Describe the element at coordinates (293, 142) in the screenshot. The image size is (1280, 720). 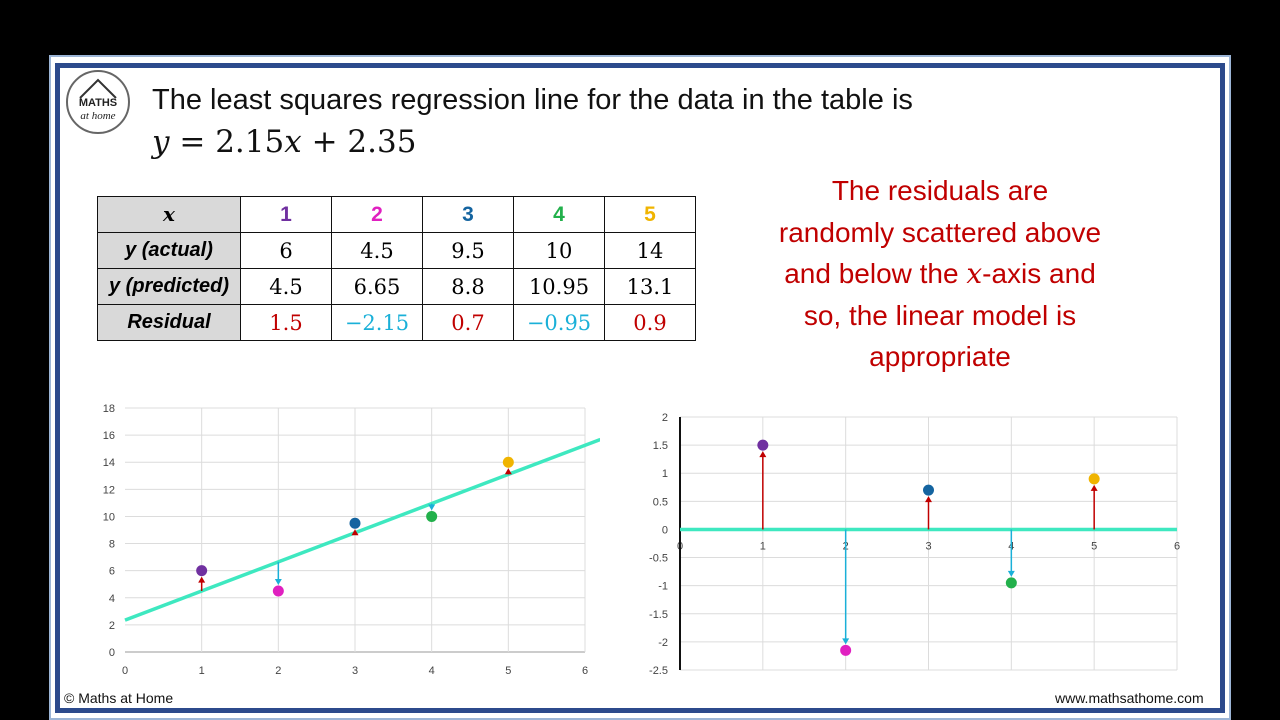
I see `equation-x: x` at that location.